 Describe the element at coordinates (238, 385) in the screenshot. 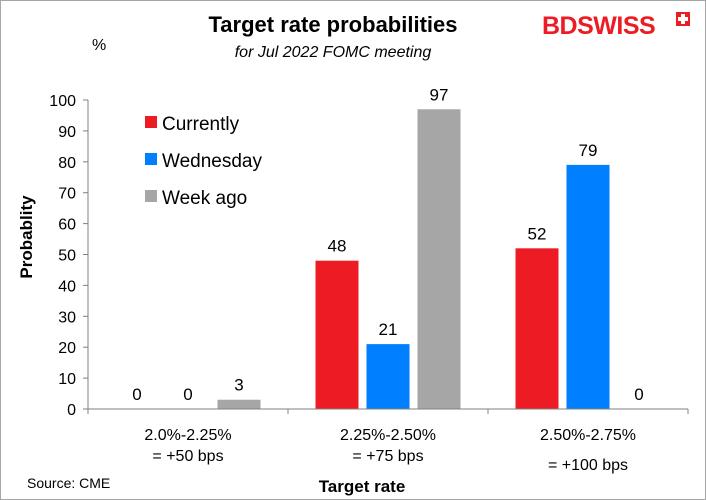

I see `data-label: 3` at that location.